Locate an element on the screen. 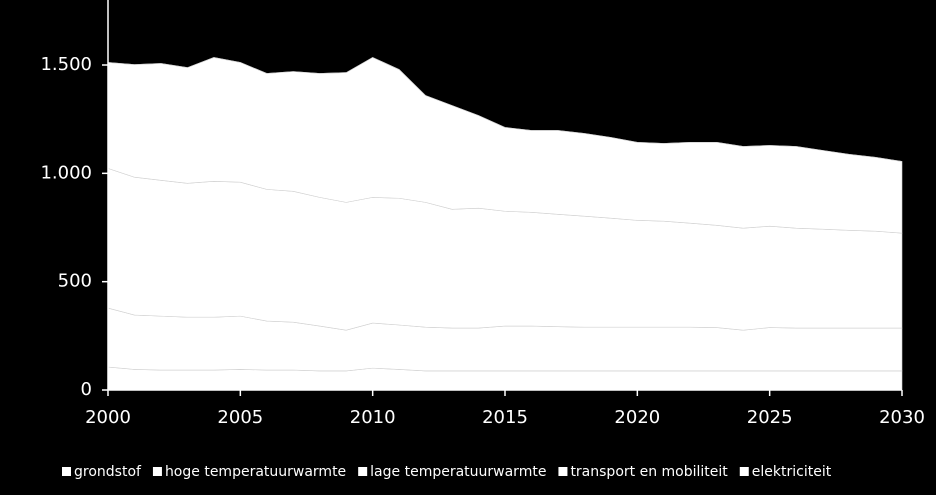 The height and width of the screenshot is (495, 936). x-tick-label: 2000 is located at coordinates (108, 417).